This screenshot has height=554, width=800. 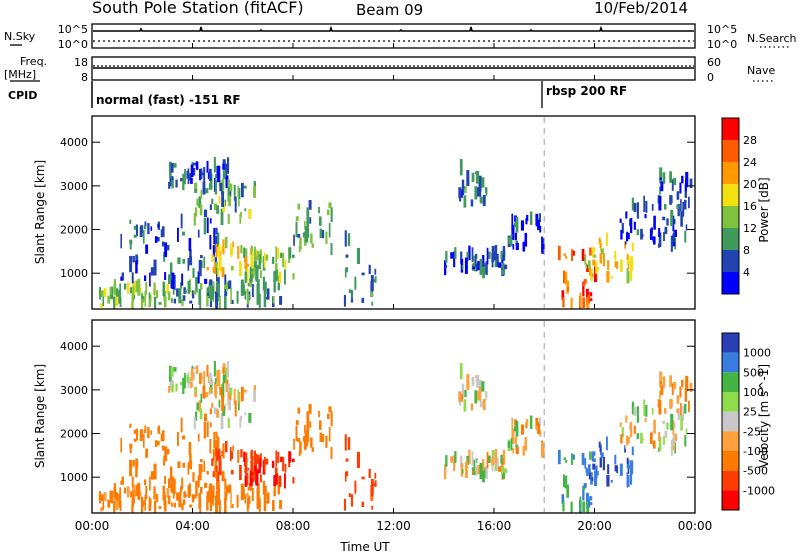 I want to click on y-tick-label: 1000, so click(x=74, y=273).